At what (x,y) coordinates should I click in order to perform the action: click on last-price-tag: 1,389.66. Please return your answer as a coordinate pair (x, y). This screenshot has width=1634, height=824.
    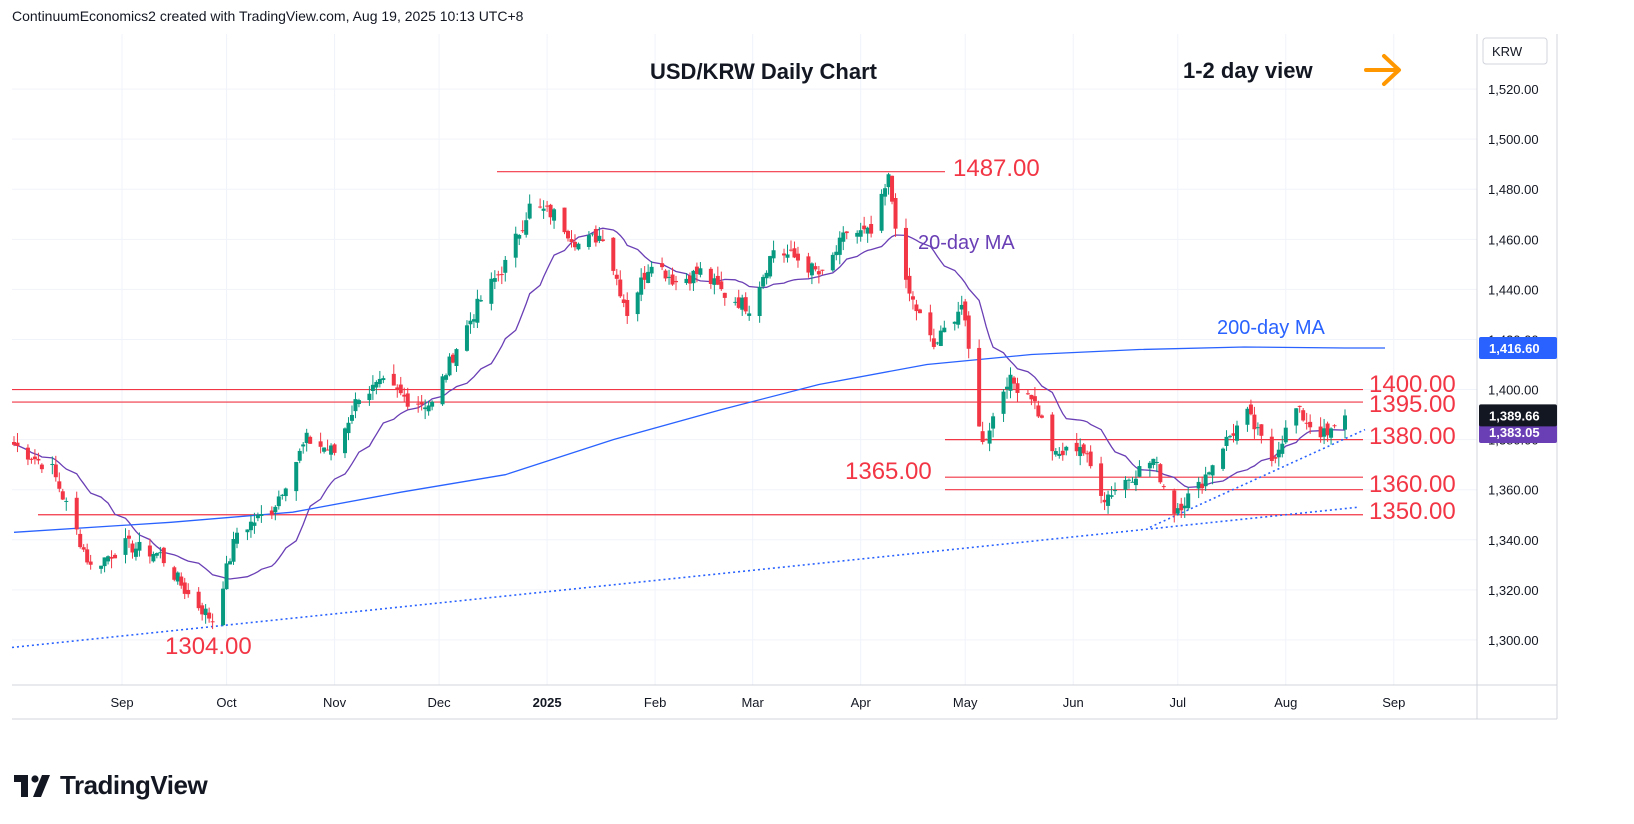
    Looking at the image, I should click on (1514, 415).